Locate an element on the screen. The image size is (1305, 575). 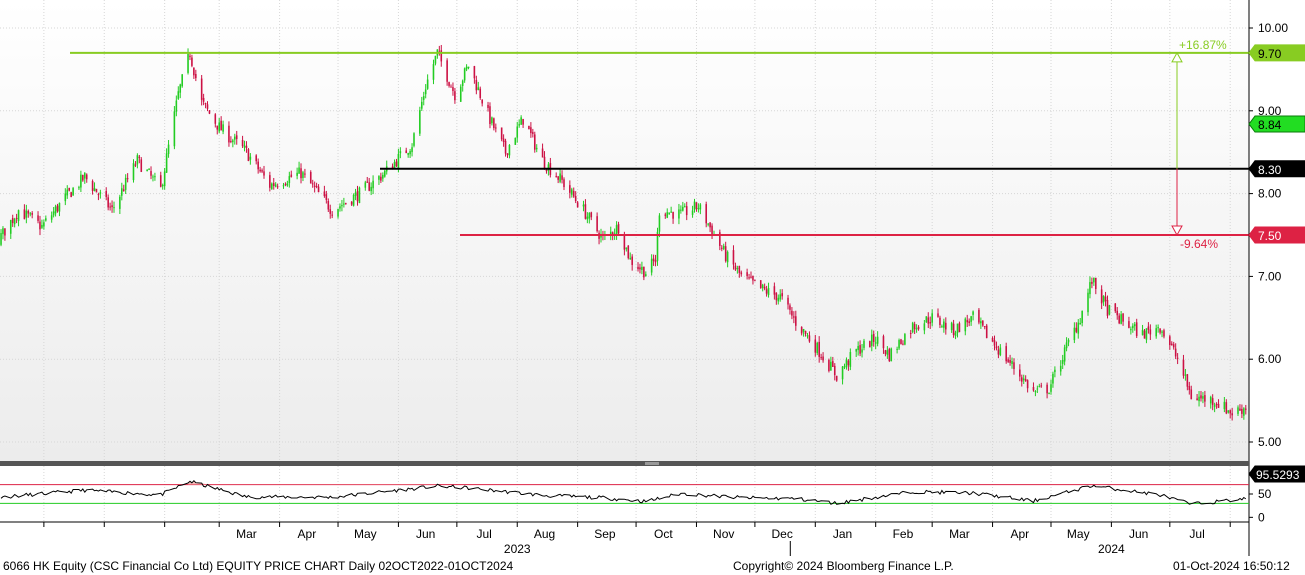
lower-level-tag: 7.50 is located at coordinates (1276, 235).